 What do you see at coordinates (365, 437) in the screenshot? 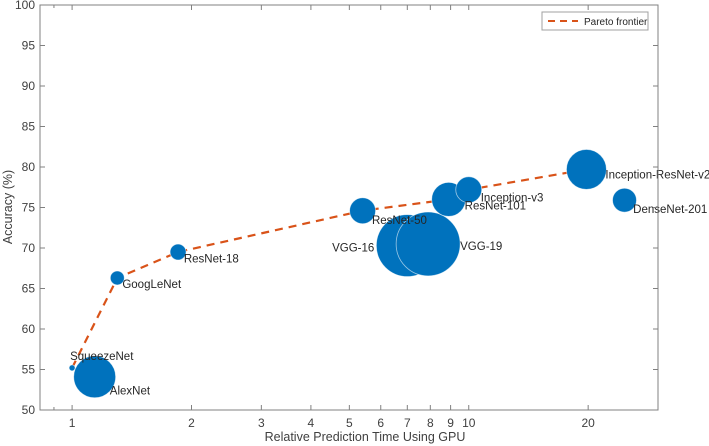
I see `x-axis-title: Relative Prediction Time Using GPU` at bounding box center [365, 437].